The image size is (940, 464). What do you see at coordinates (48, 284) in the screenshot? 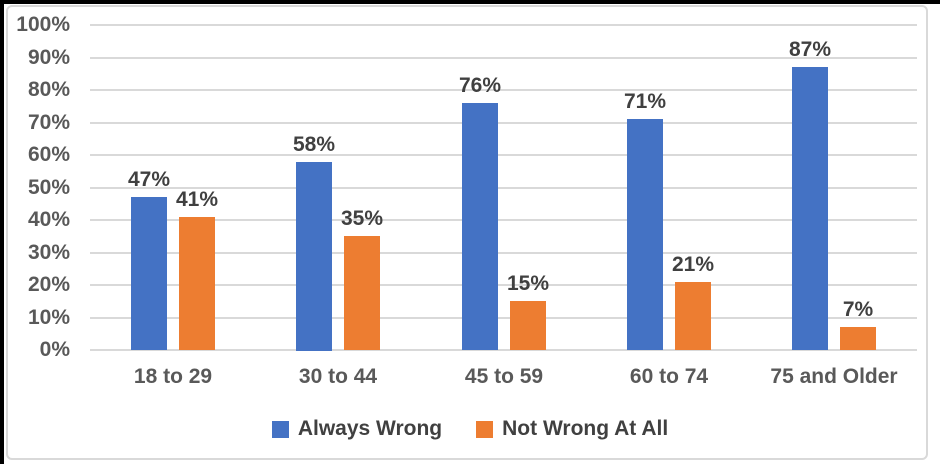
I see `y-axis-tick-label: 20%` at bounding box center [48, 284].